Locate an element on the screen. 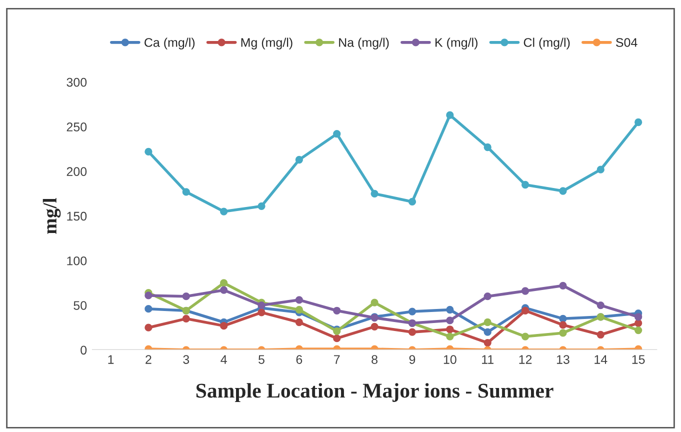  x-tick-label: 15 is located at coordinates (638, 359).